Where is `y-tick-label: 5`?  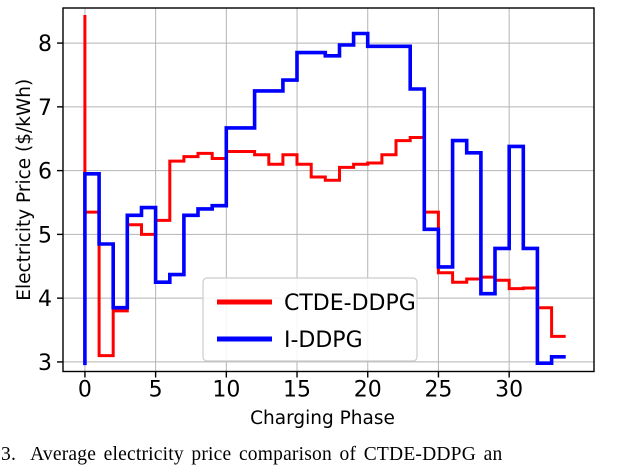 y-tick-label: 5 is located at coordinates (45, 235).